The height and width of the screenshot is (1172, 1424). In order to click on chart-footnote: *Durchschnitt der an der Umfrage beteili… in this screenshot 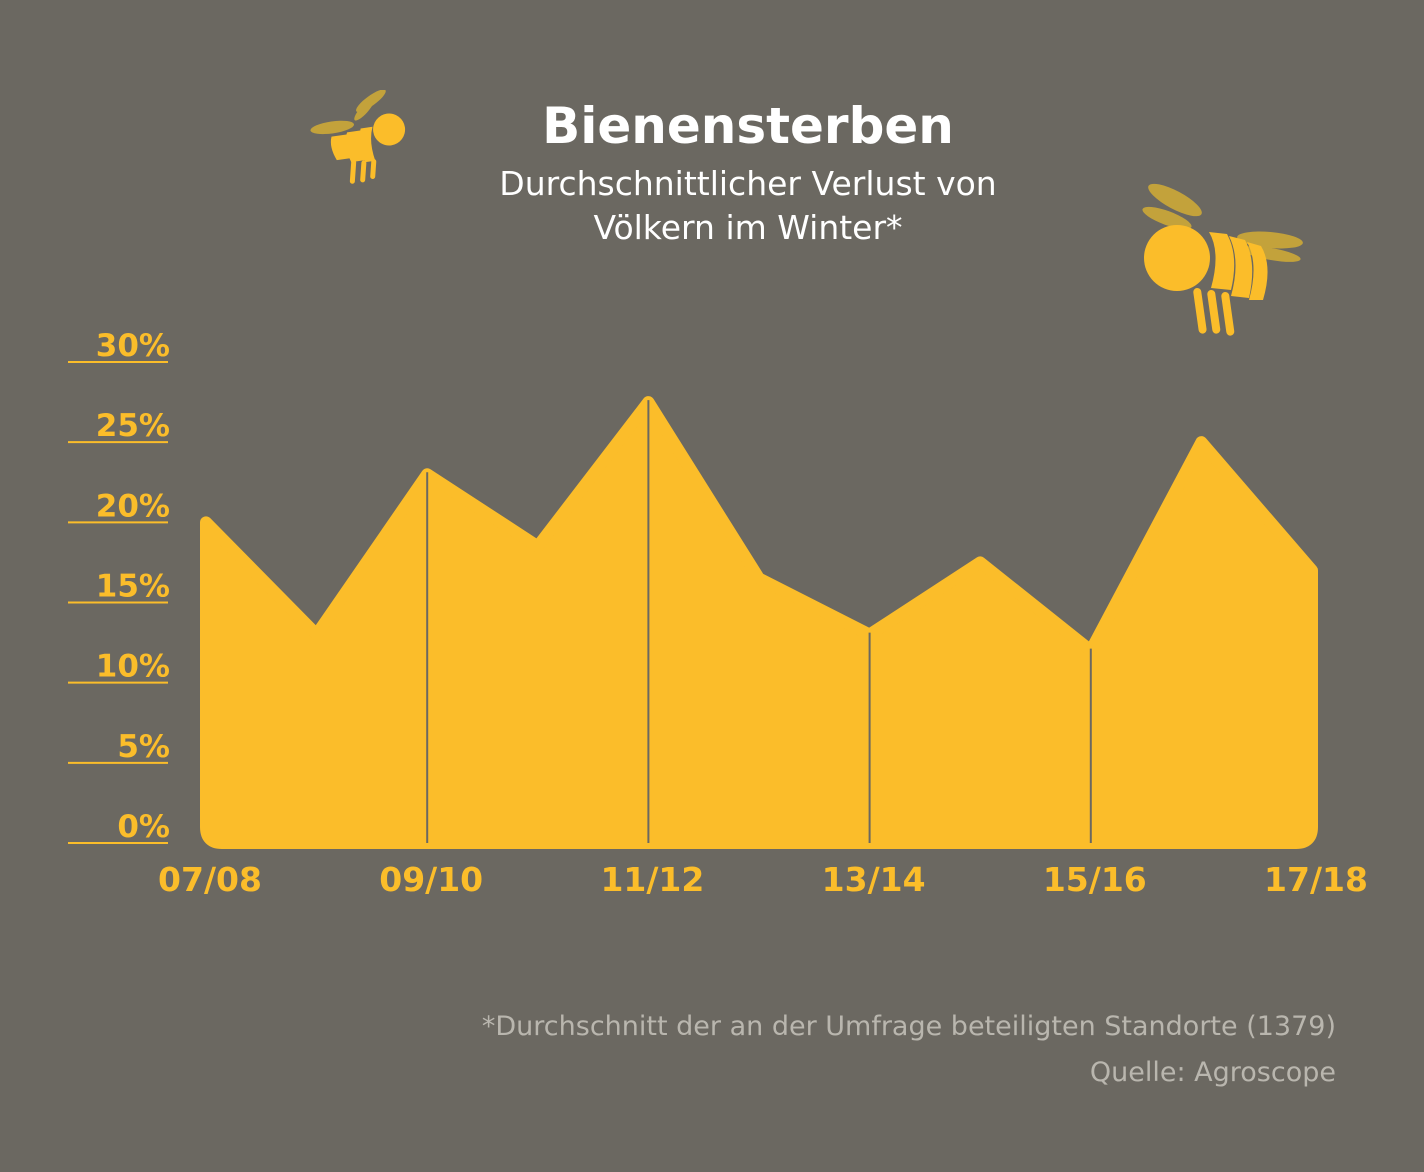, I will do `click(908, 1026)`.